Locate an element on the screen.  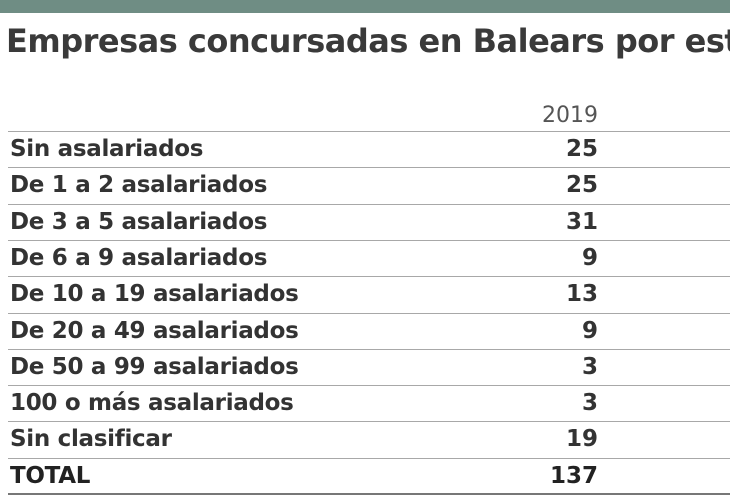
row-label: Sin asalariados is located at coordinates (107, 149).